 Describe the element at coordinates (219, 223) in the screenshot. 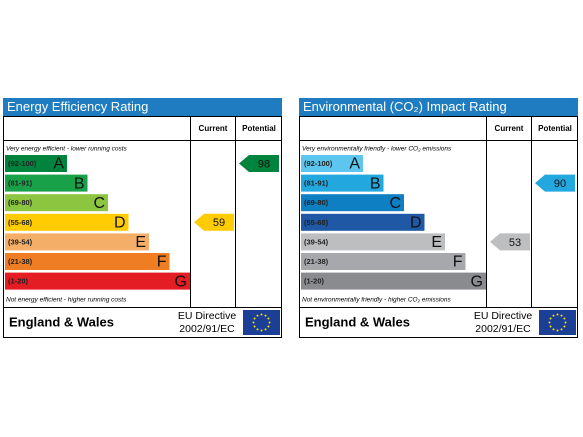

I see `current-value: 59` at that location.